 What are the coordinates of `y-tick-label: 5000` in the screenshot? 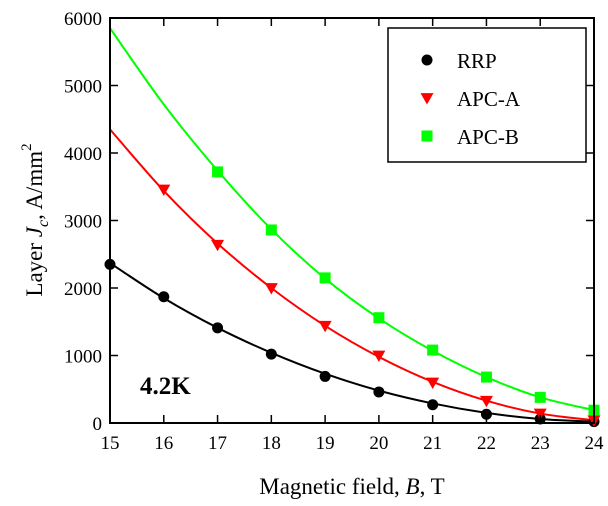 It's located at (83, 87).